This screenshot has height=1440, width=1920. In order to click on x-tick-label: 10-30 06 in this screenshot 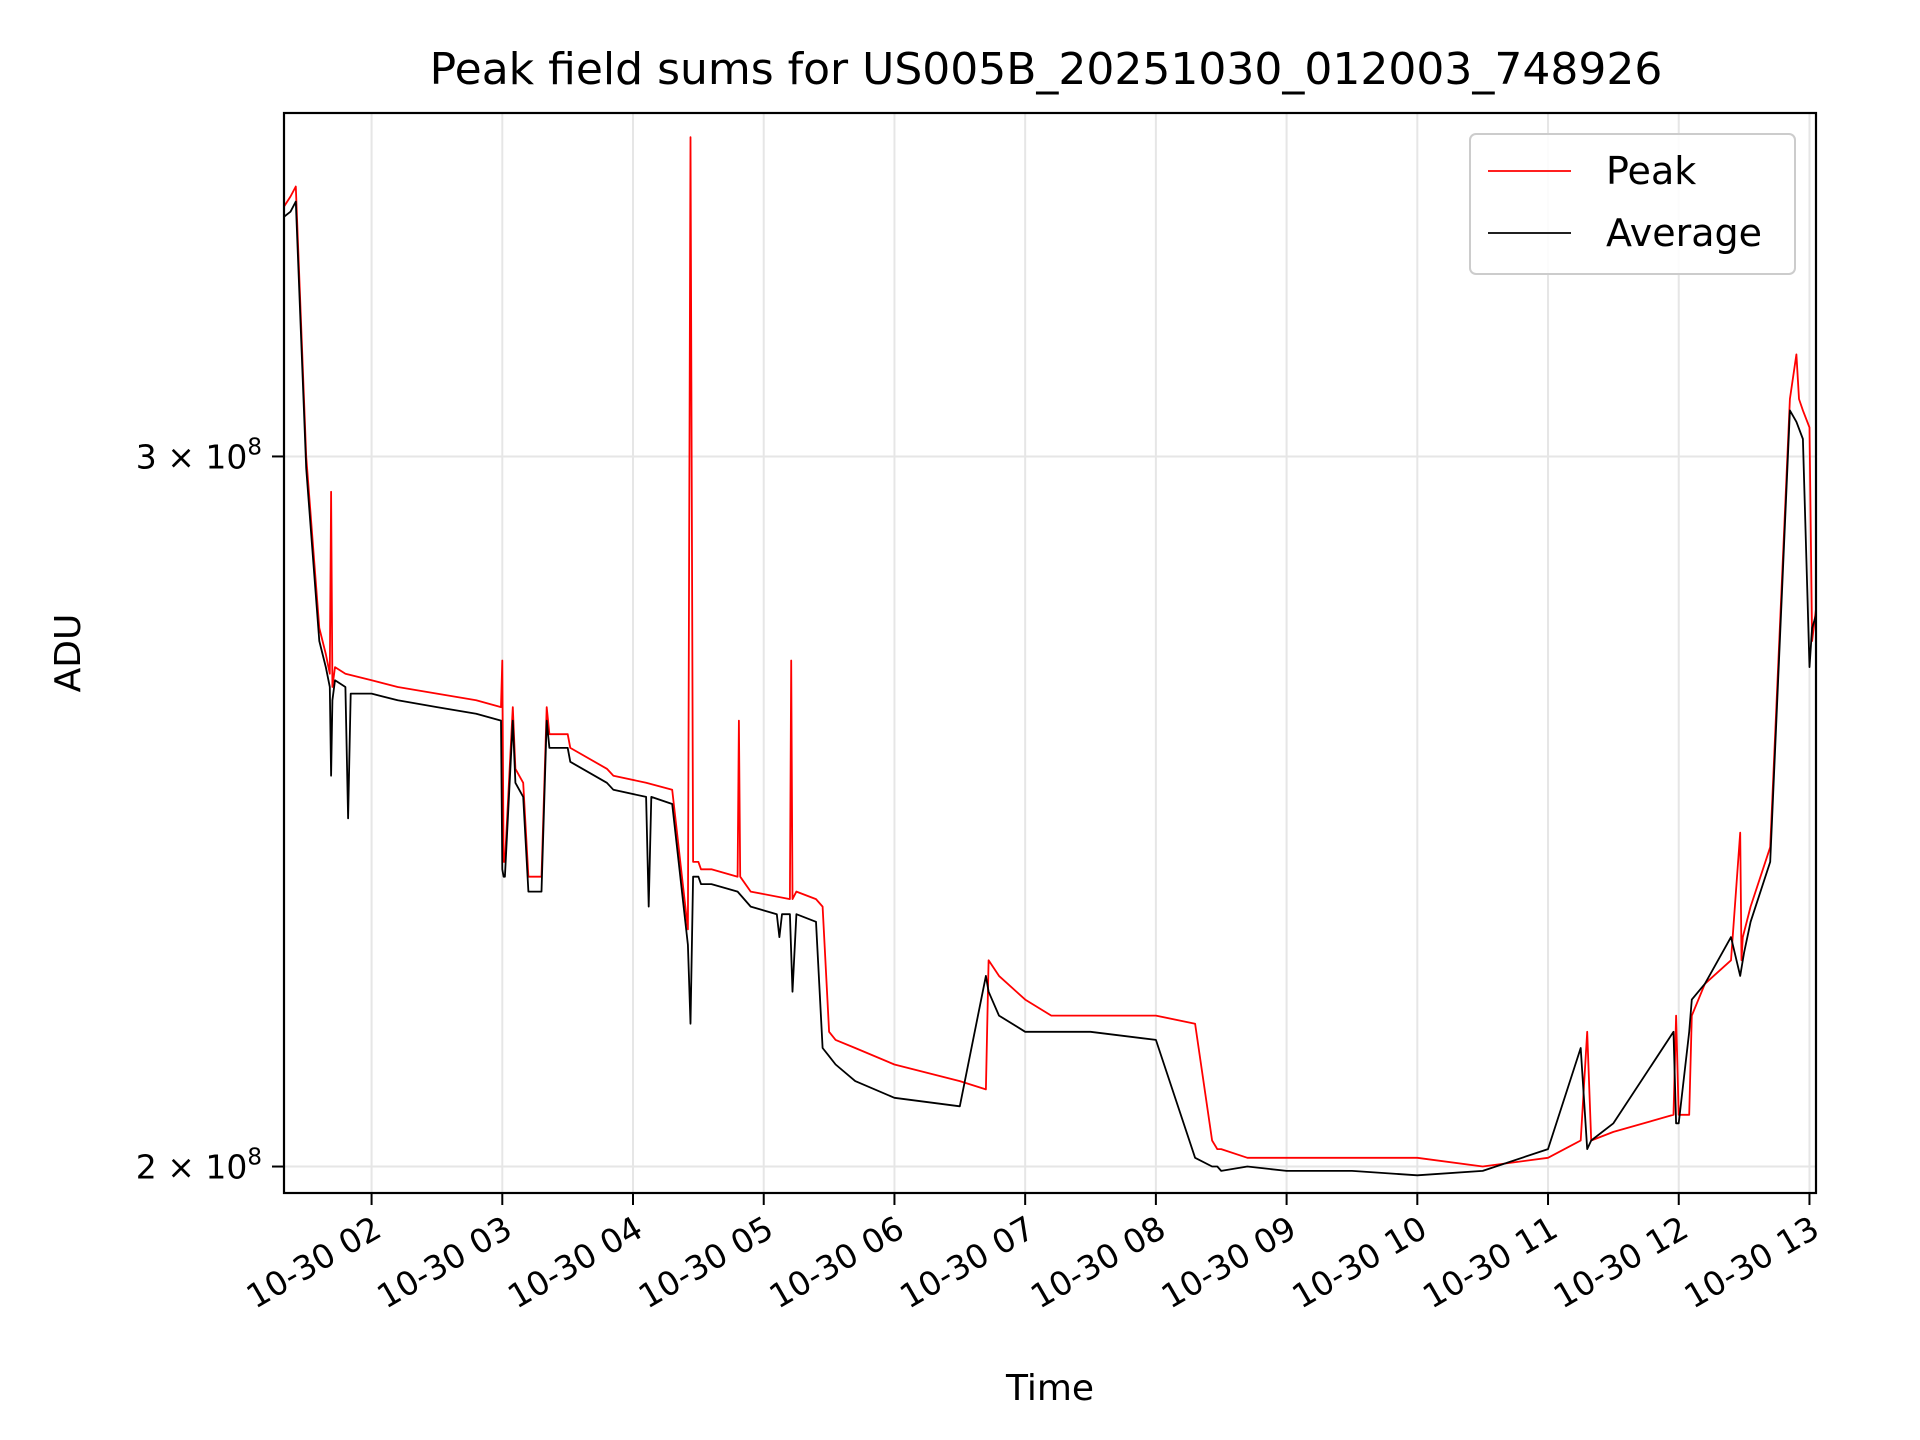, I will do `click(836, 1262)`.